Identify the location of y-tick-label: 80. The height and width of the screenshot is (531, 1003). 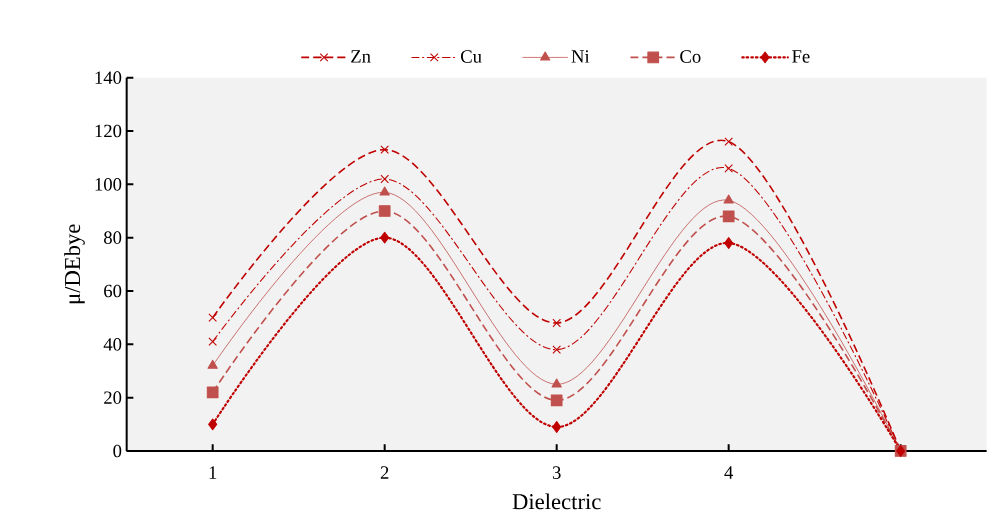
(113, 237).